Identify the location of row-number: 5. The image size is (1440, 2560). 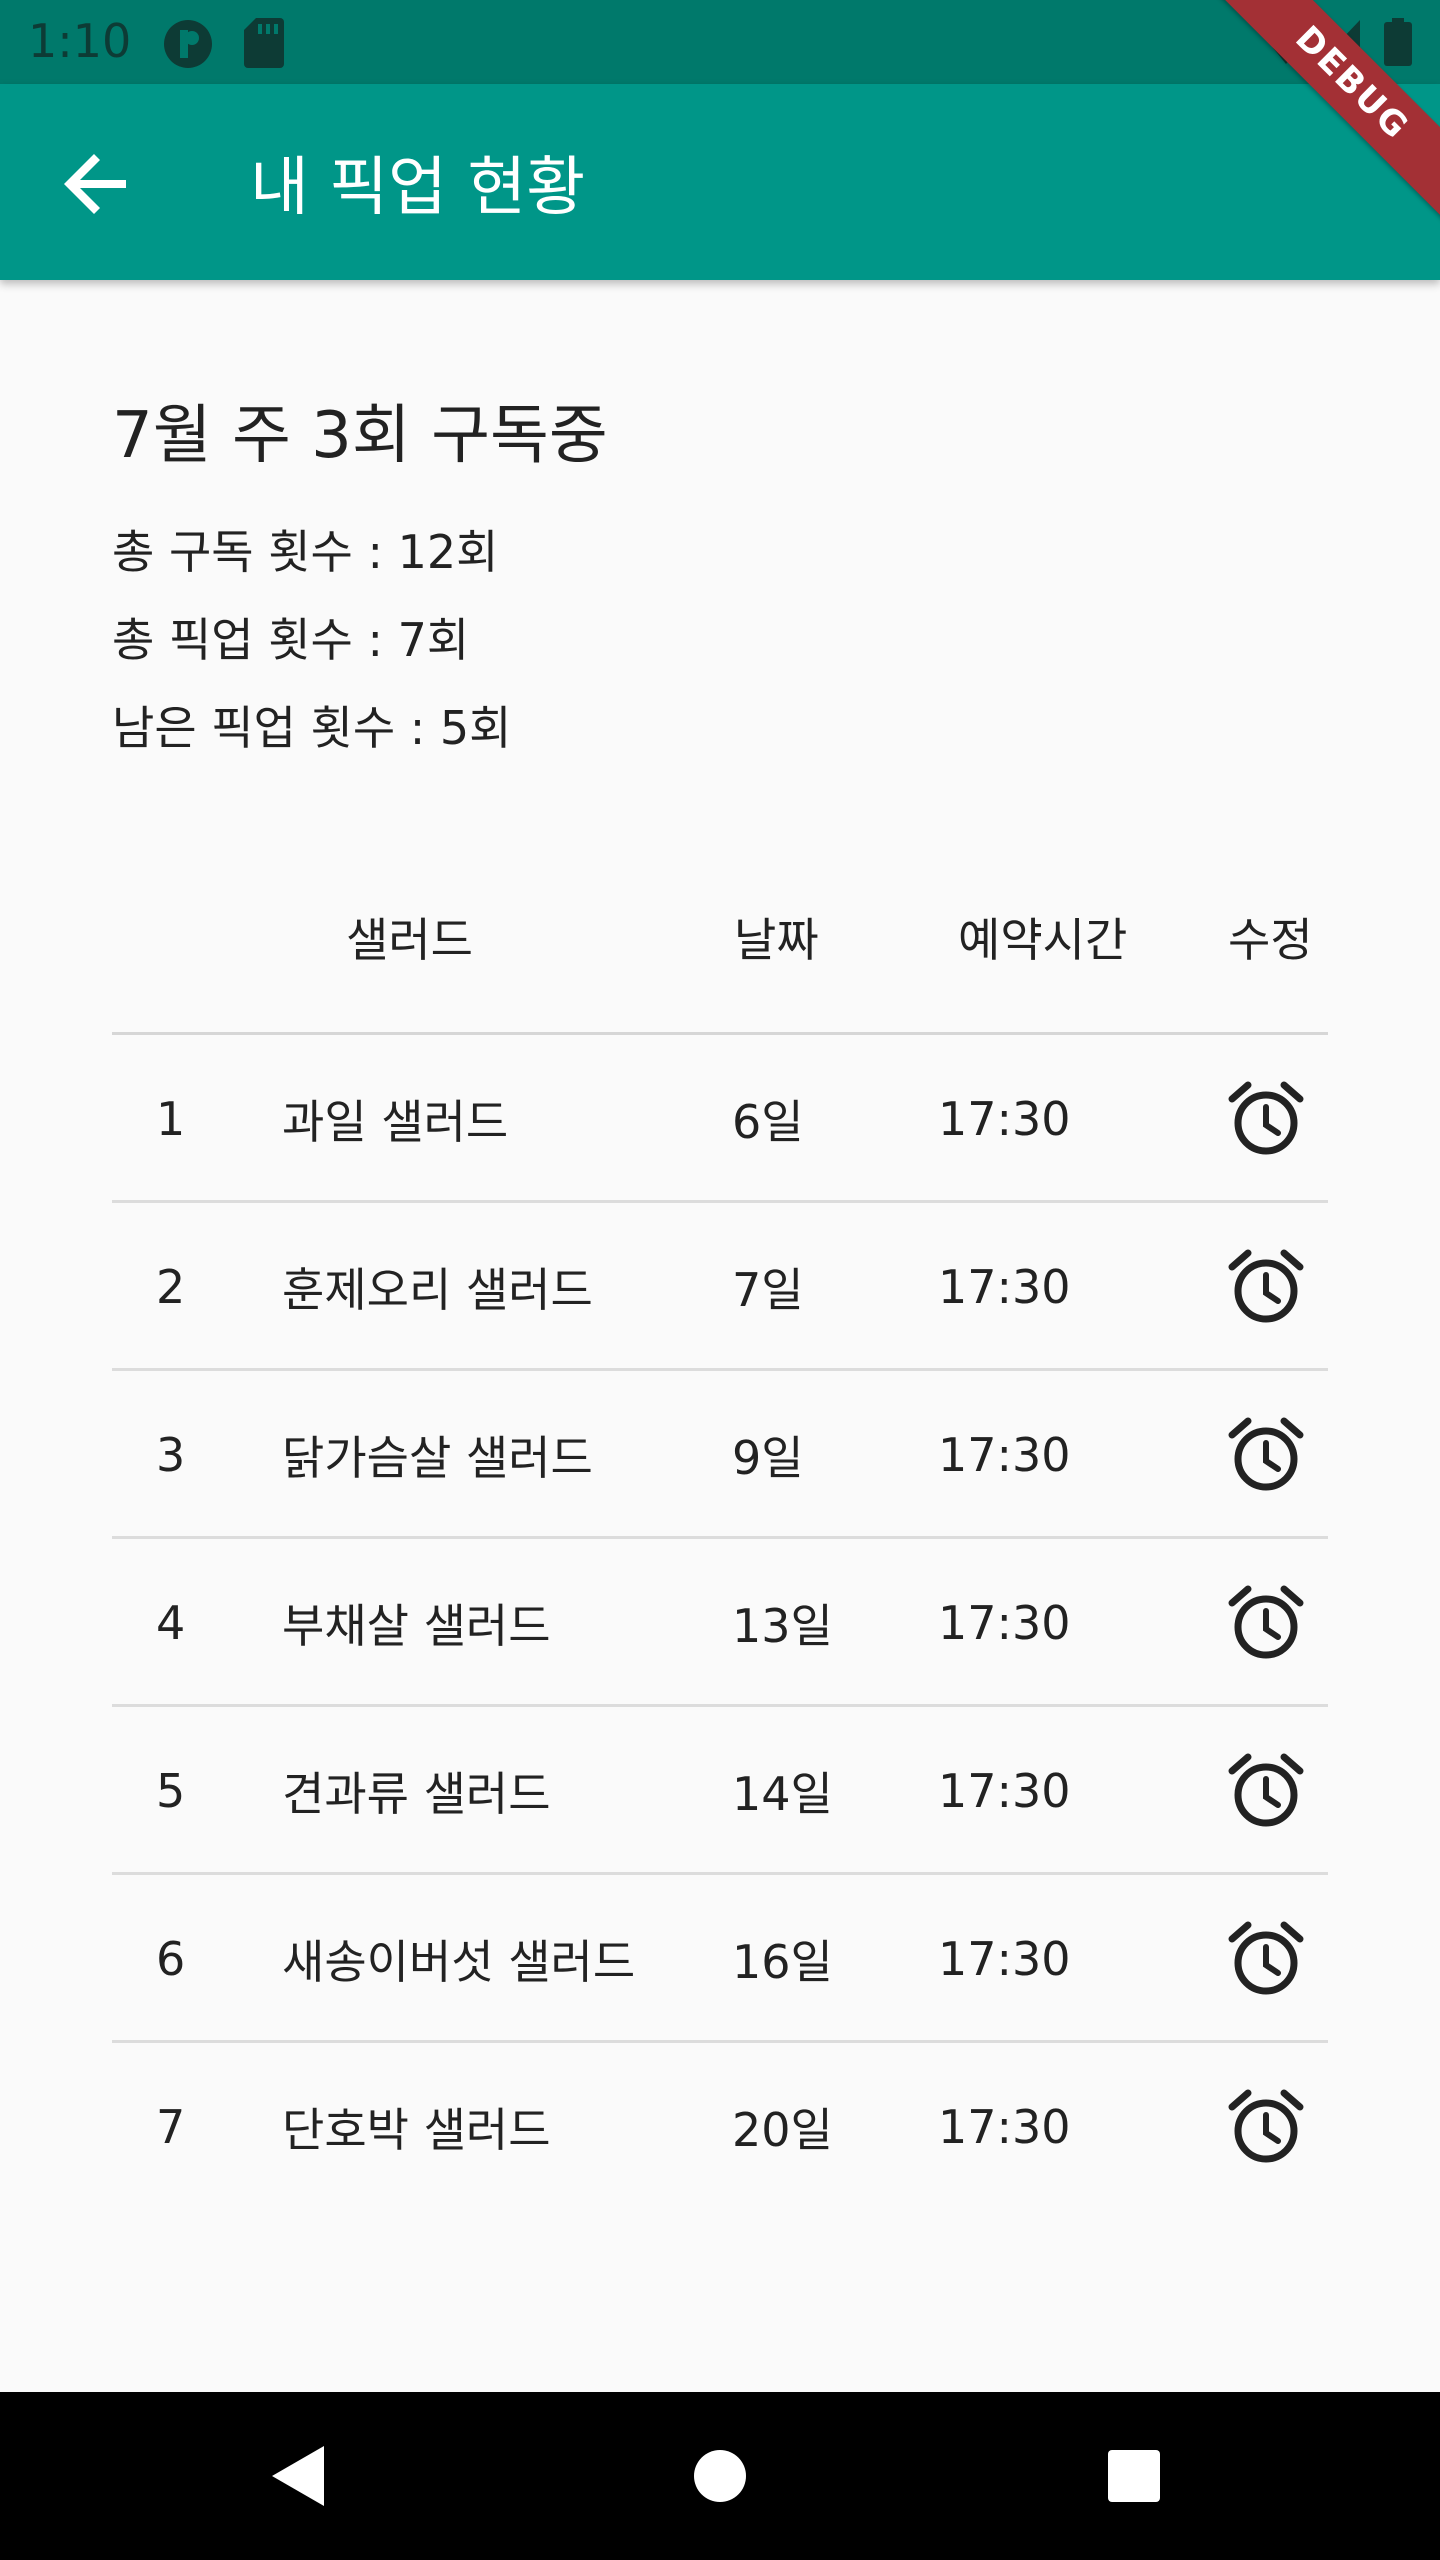
(171, 1791).